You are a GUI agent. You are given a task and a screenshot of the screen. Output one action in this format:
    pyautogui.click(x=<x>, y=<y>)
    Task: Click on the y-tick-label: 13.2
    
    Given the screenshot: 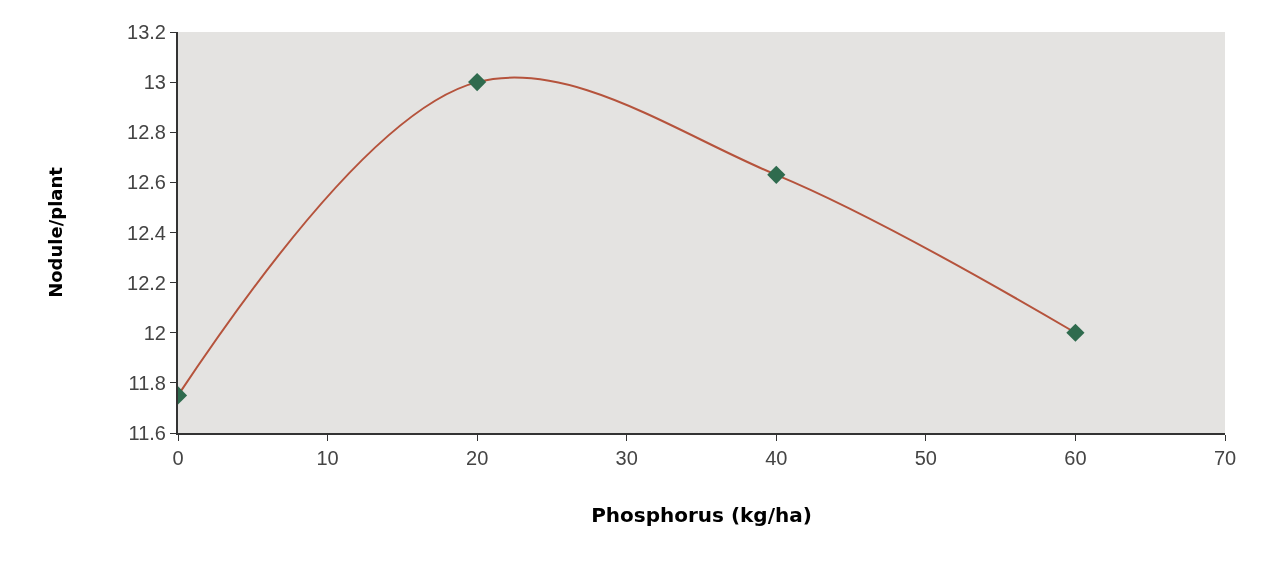 What is the action you would take?
    pyautogui.click(x=146, y=32)
    